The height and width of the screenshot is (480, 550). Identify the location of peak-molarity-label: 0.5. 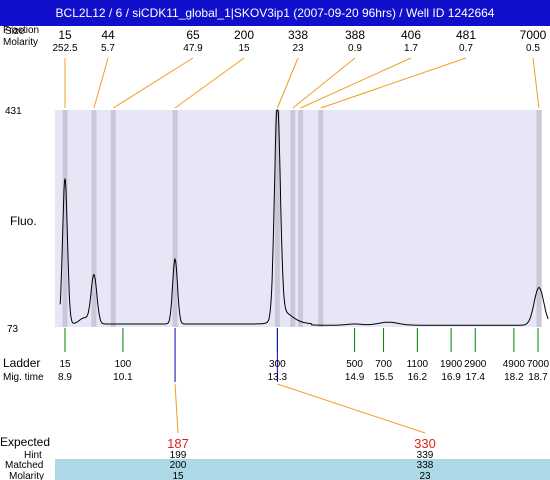
(533, 48).